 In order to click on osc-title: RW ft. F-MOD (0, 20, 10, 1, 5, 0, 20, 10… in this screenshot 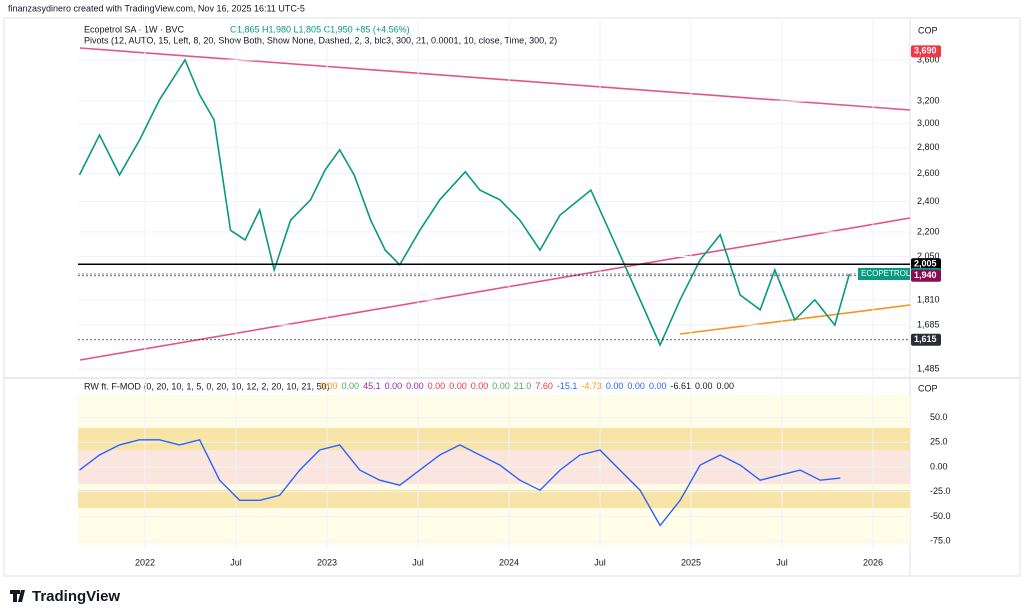, I will do `click(206, 386)`.